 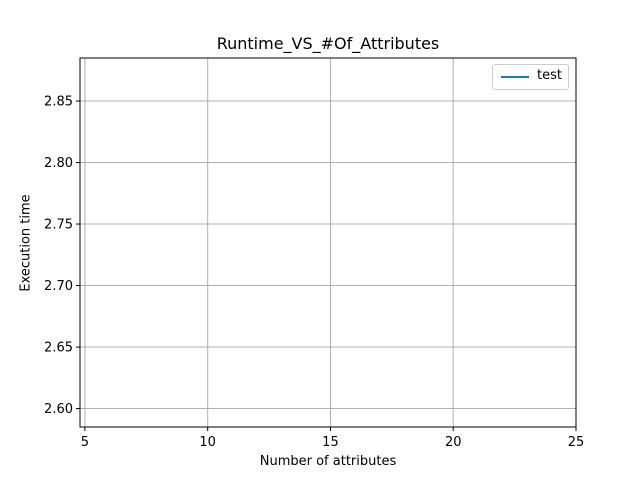 What do you see at coordinates (207, 442) in the screenshot?
I see `x-tick-label: 10` at bounding box center [207, 442].